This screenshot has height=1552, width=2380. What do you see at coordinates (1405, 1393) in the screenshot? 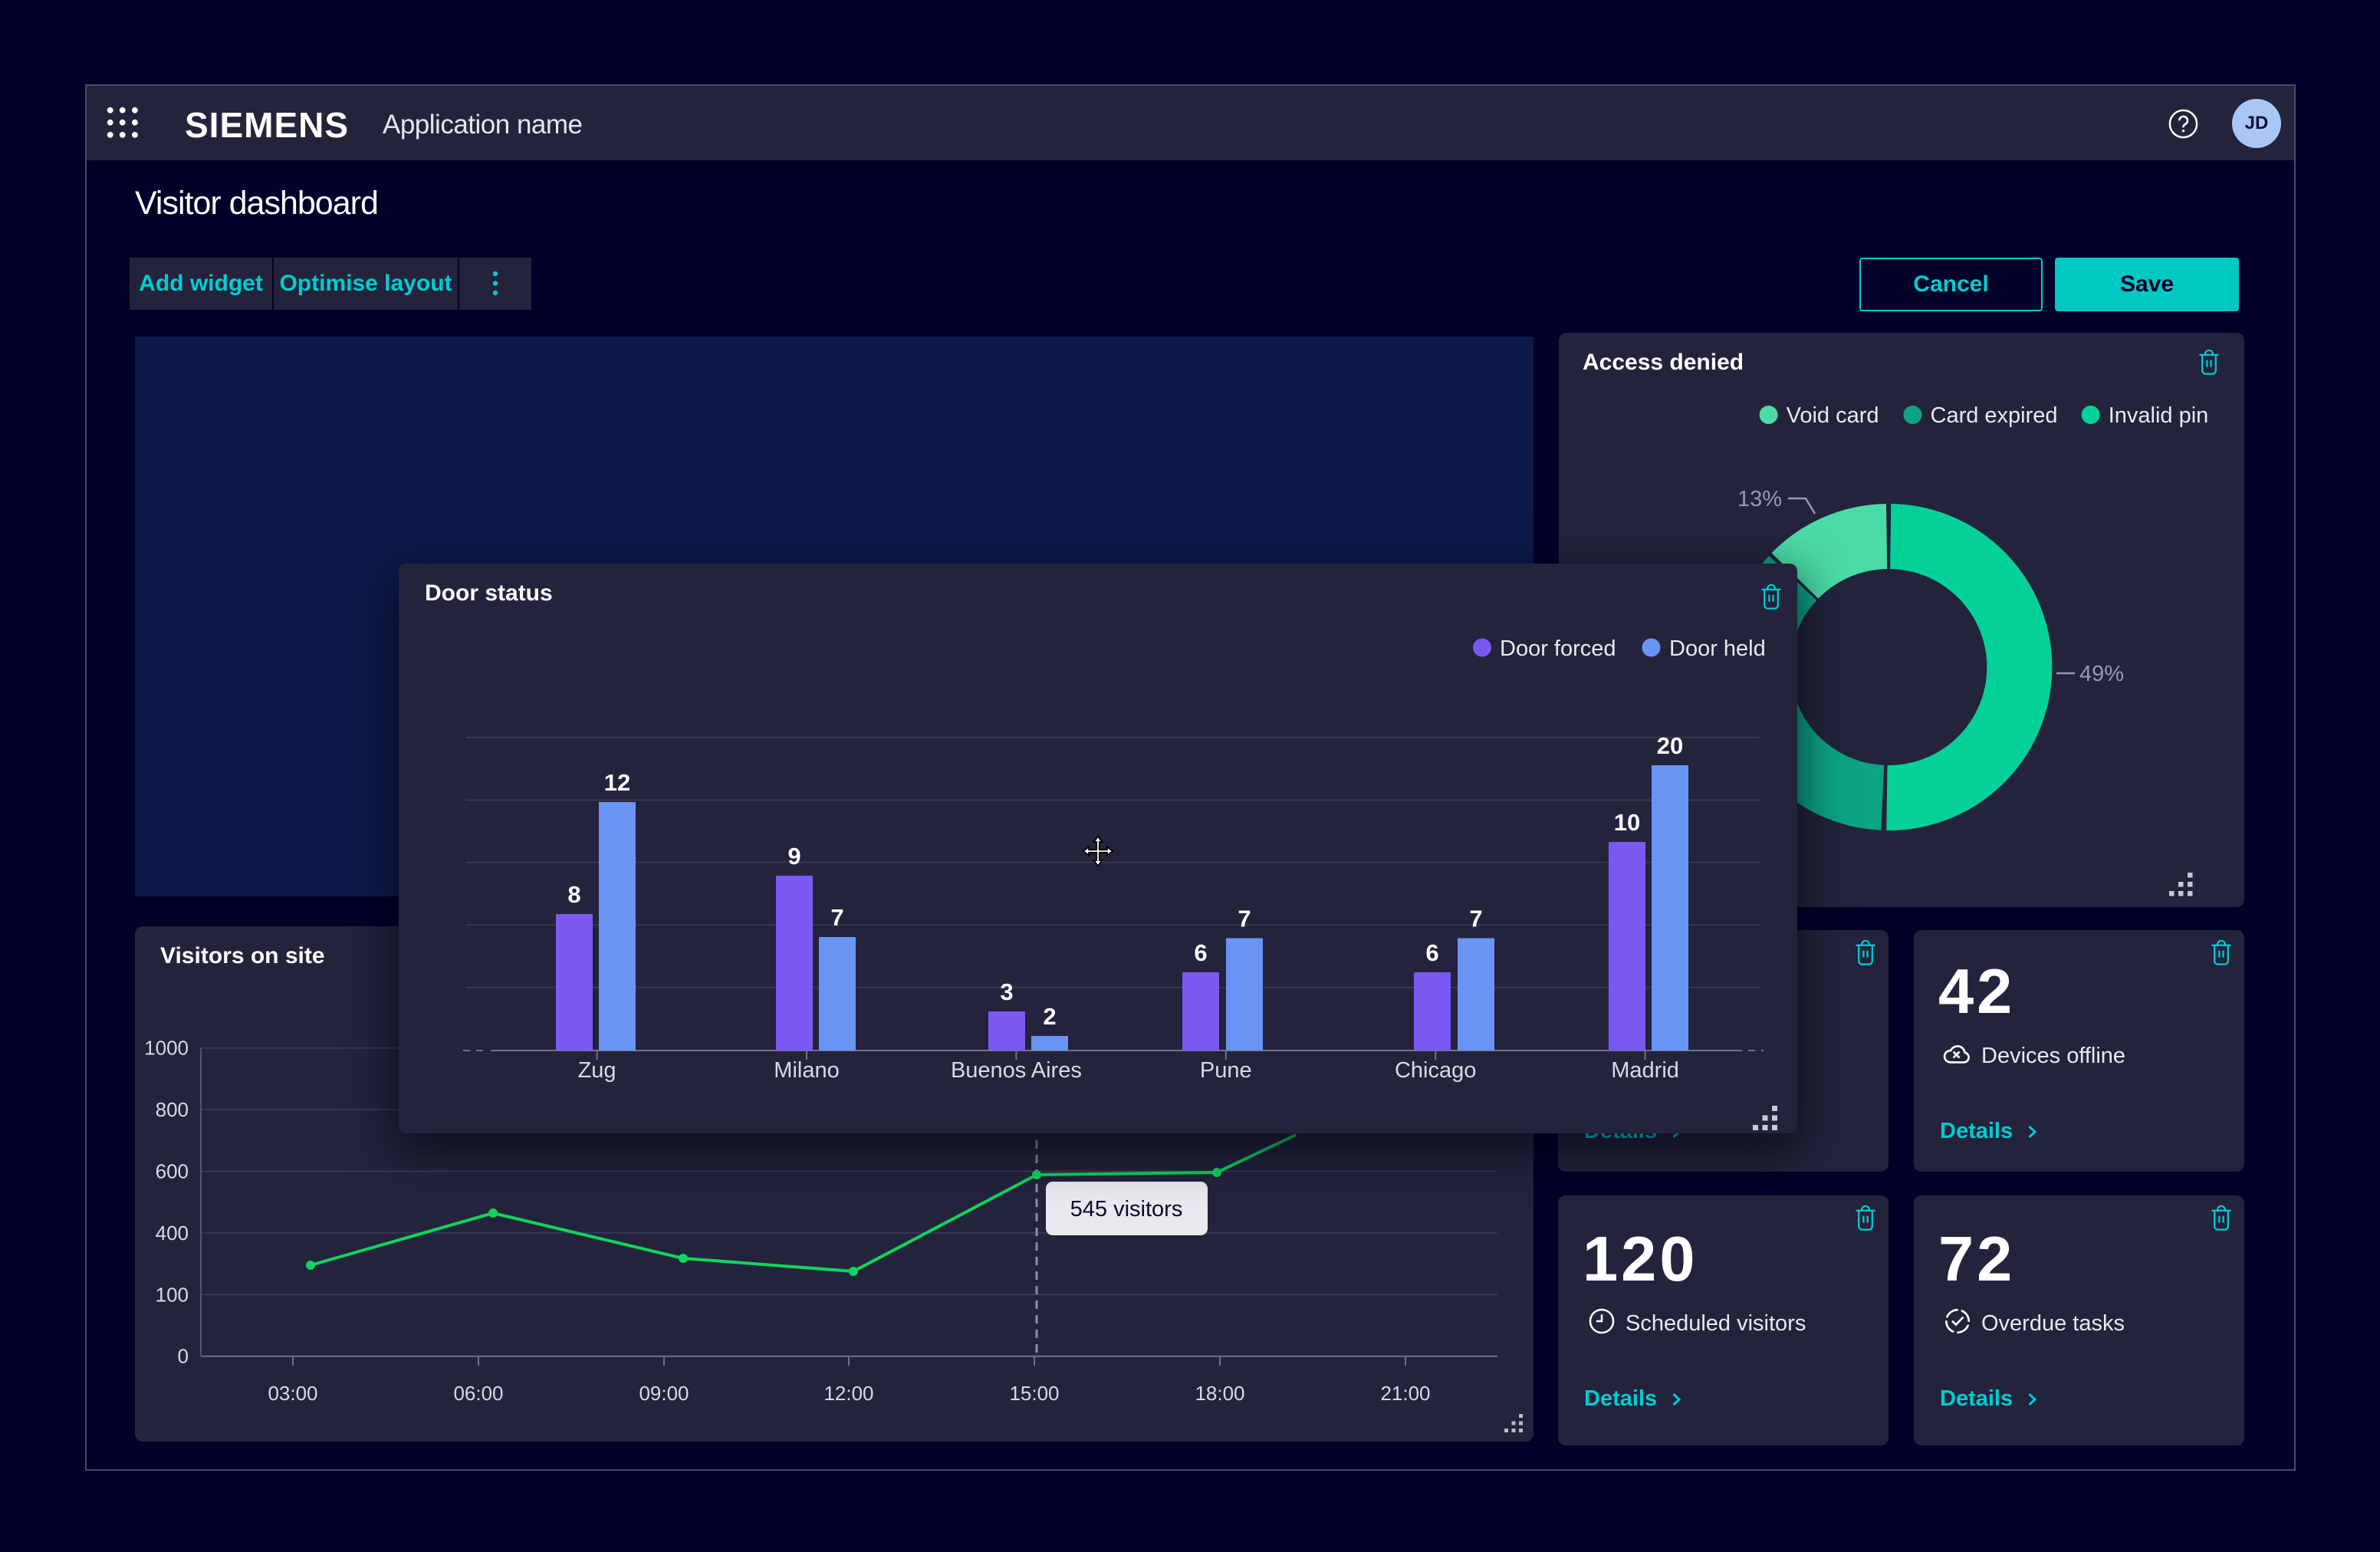
I see `svg-text: 21:00` at bounding box center [1405, 1393].